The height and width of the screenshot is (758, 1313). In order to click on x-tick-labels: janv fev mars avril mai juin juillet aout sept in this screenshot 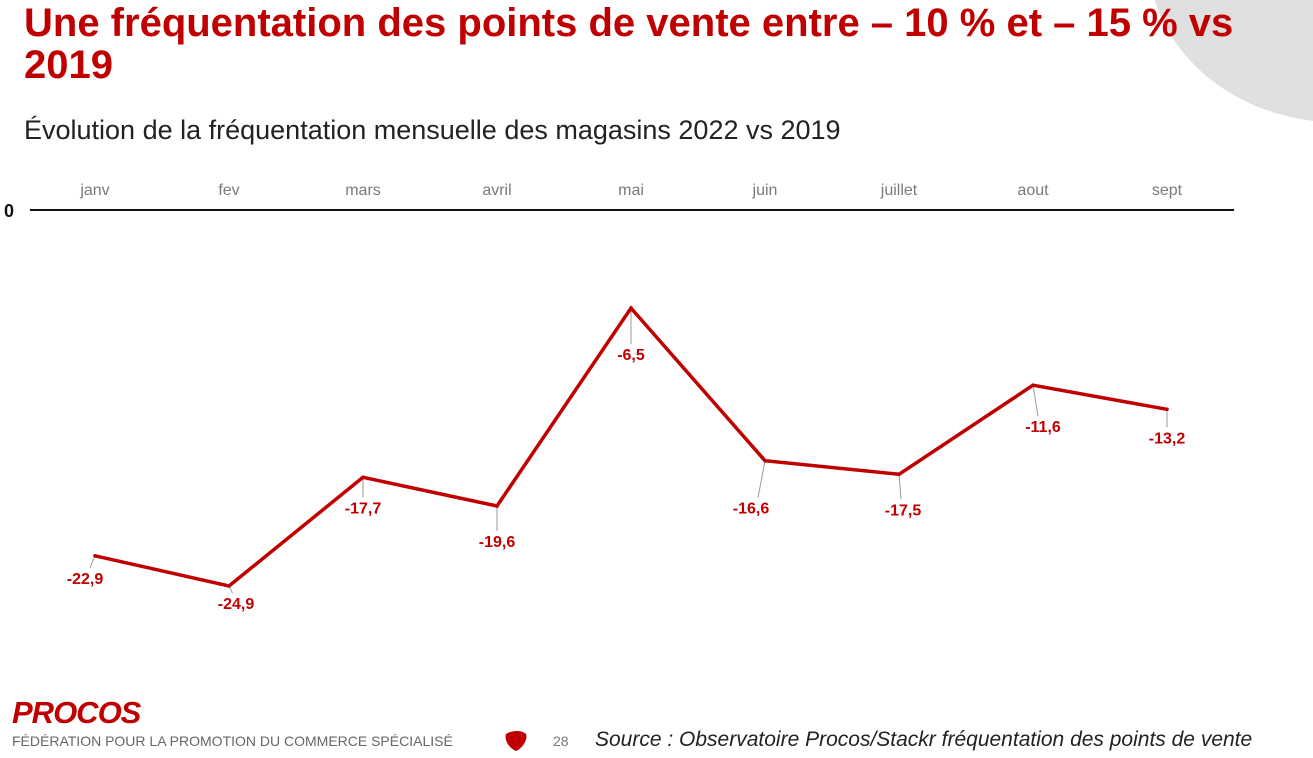, I will do `click(630, 190)`.